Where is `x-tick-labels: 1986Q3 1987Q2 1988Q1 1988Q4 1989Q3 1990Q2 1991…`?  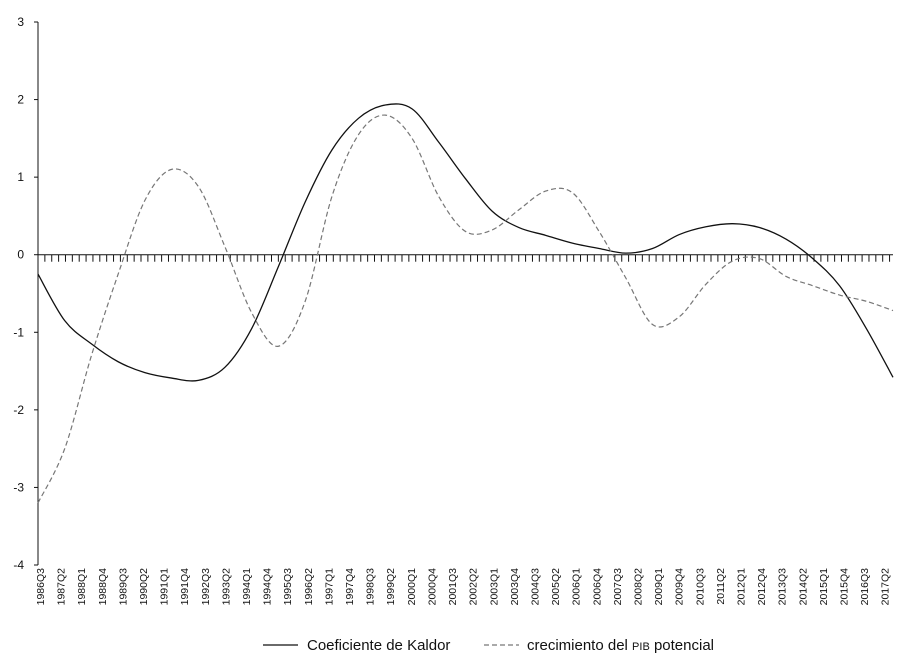 x-tick-labels: 1986Q3 1987Q2 1988Q1 1988Q4 1989Q3 1990Q2 1991… is located at coordinates (463, 587).